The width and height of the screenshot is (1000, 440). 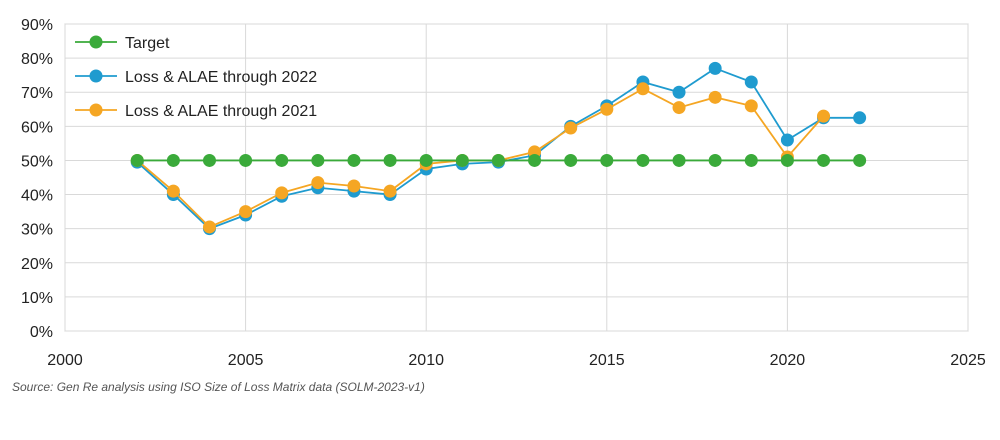 What do you see at coordinates (96, 76) in the screenshot?
I see `legend-marker-loss-alae-through-2022` at bounding box center [96, 76].